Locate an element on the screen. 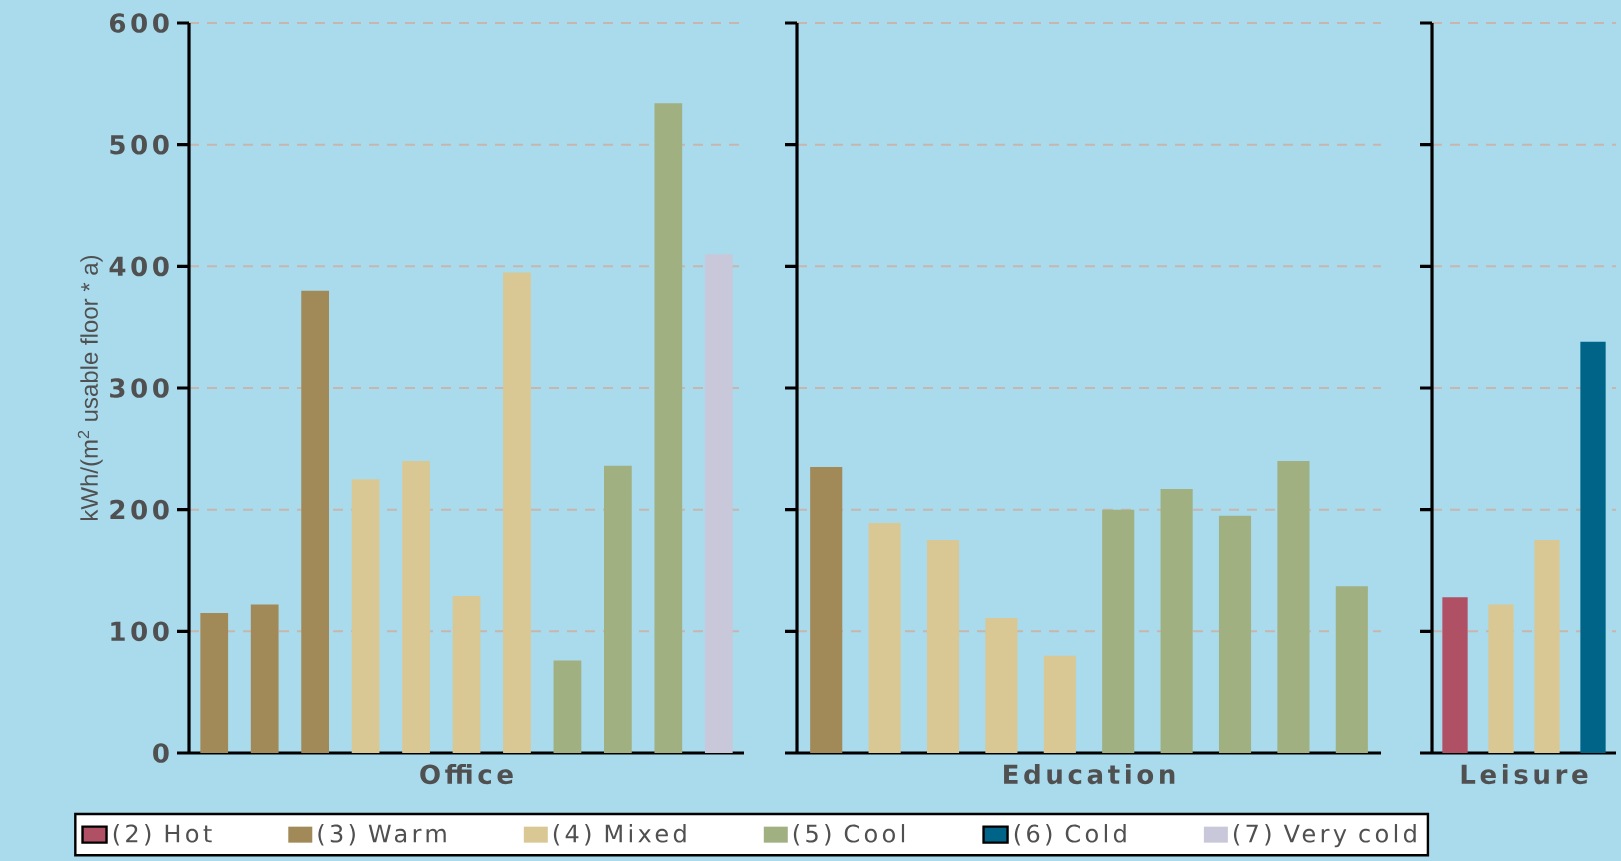 The height and width of the screenshot is (861, 1621). legend-label: (5) Cool is located at coordinates (849, 835).